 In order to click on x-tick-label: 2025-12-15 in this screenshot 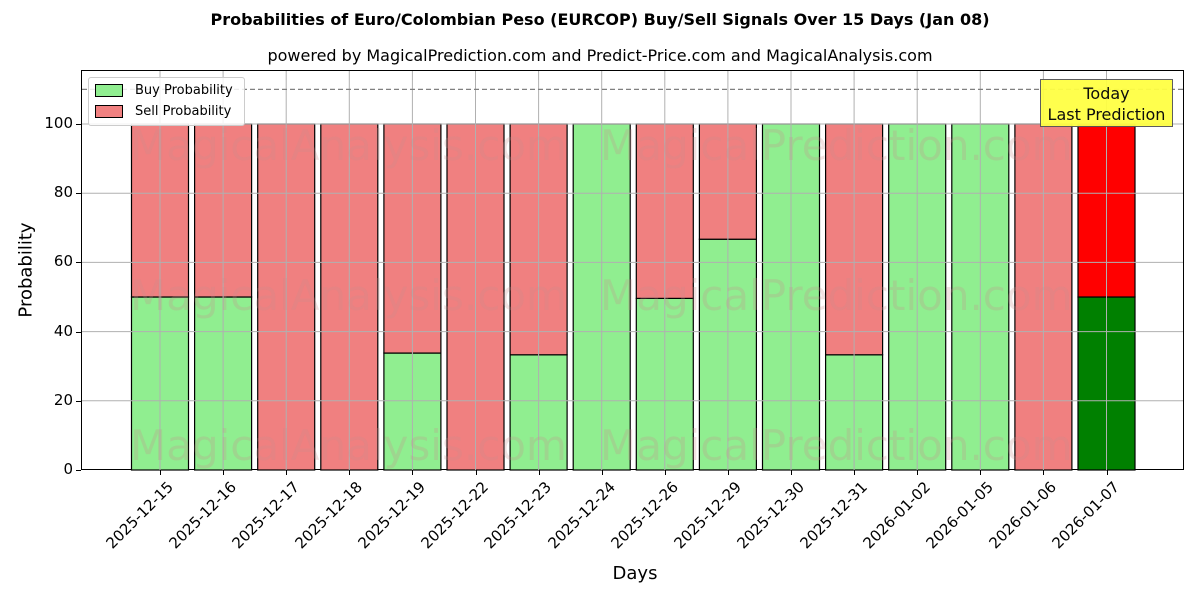, I will do `click(139, 515)`.